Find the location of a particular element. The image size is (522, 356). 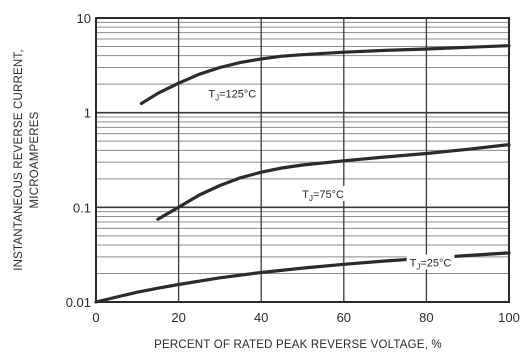

curve-label-2: TJ=25°C is located at coordinates (431, 265).